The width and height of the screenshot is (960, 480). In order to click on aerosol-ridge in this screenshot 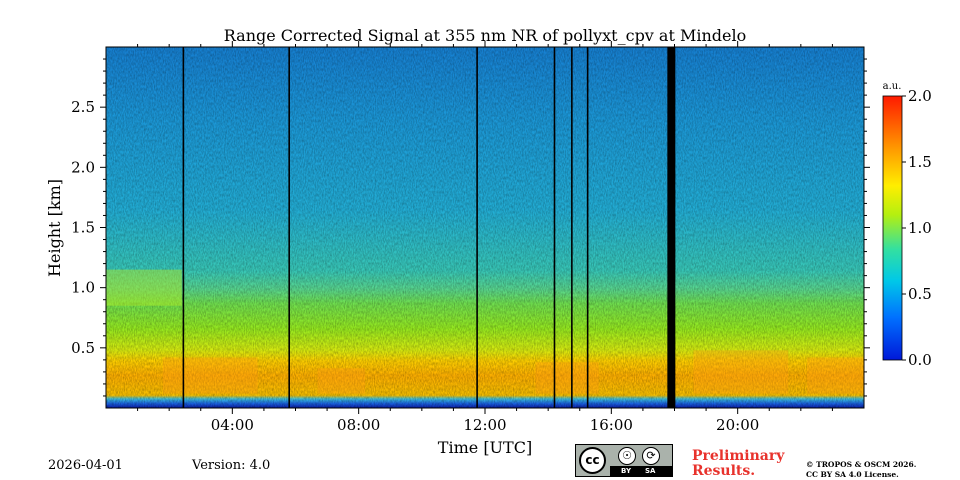, I will do `click(144, 287)`.